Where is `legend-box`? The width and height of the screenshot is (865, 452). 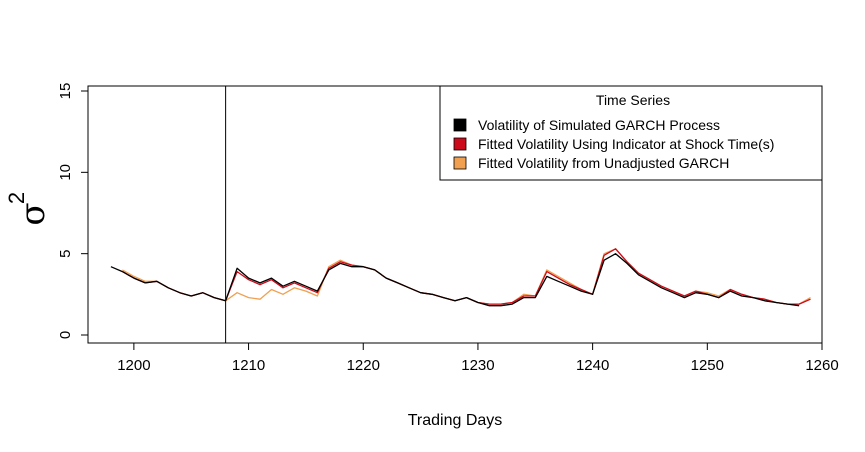
legend-box is located at coordinates (631, 133).